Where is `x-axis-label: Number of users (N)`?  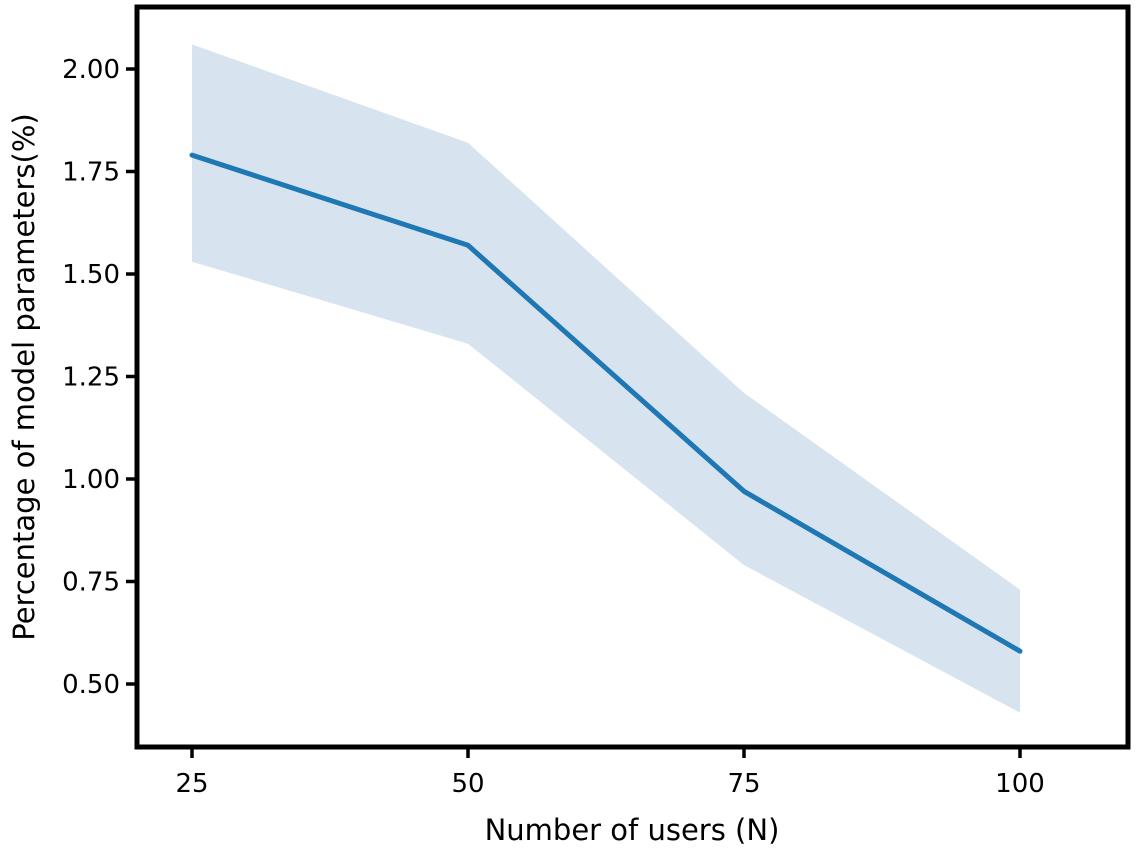
x-axis-label: Number of users (N) is located at coordinates (632, 830).